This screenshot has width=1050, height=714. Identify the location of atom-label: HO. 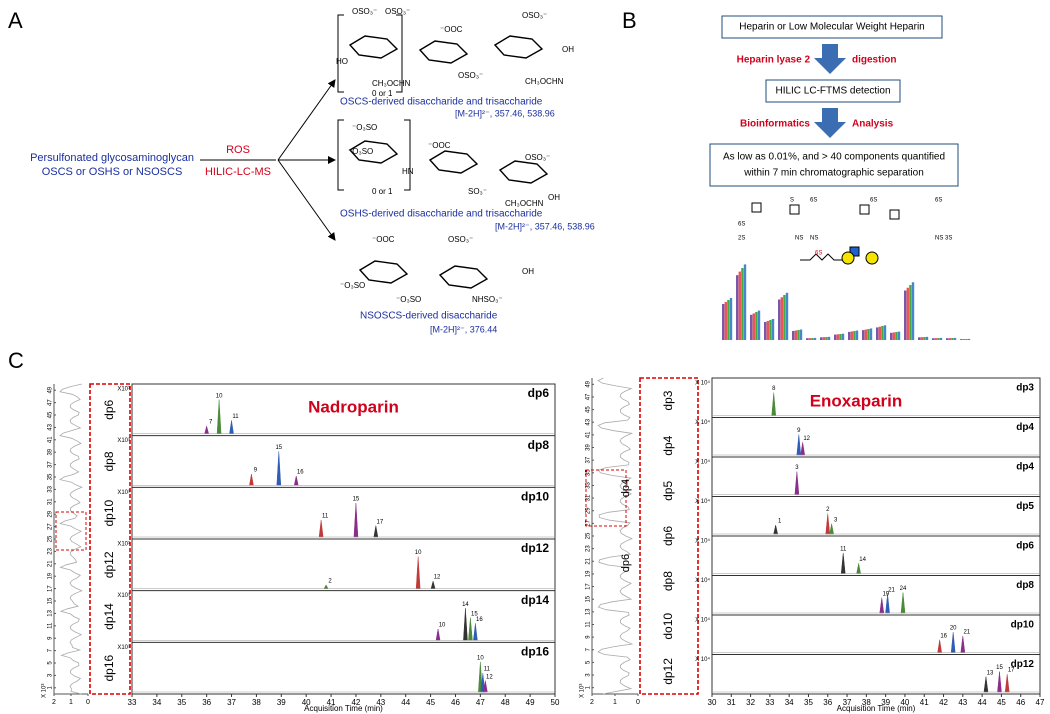
(342, 61).